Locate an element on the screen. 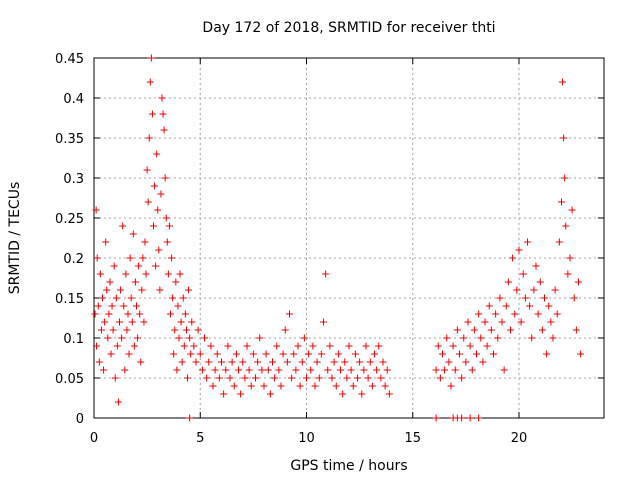 The image size is (640, 480). y-tick-label: 0.1 is located at coordinates (73, 339).